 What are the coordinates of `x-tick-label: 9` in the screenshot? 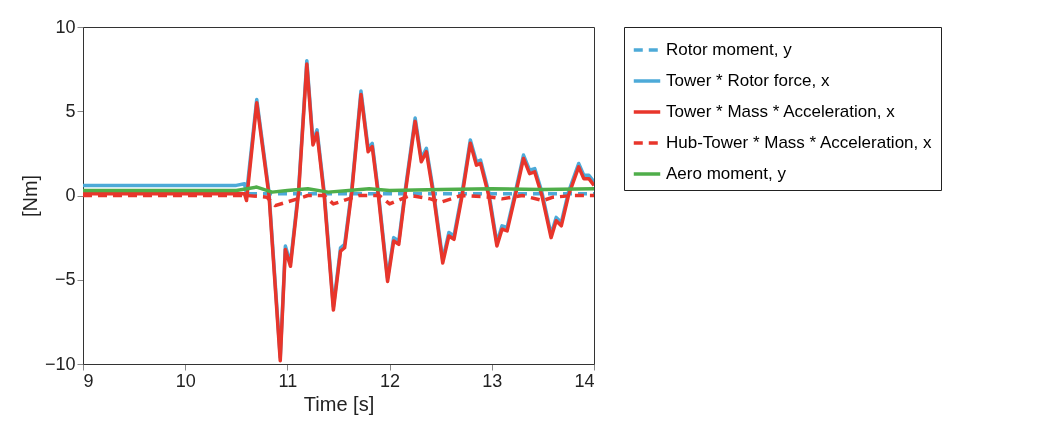 It's located at (88, 380).